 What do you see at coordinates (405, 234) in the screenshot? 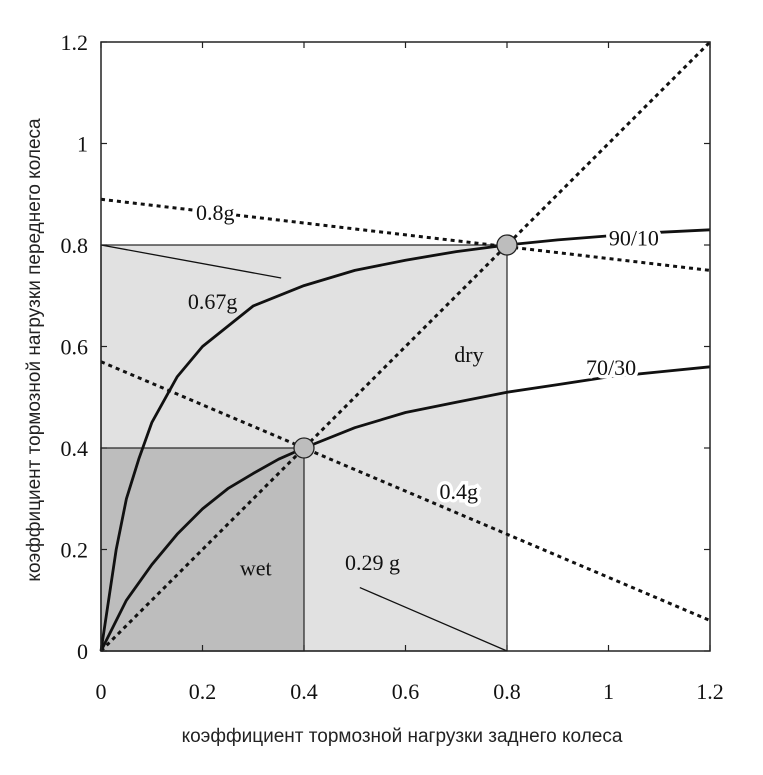
I see `series-0.8g` at bounding box center [405, 234].